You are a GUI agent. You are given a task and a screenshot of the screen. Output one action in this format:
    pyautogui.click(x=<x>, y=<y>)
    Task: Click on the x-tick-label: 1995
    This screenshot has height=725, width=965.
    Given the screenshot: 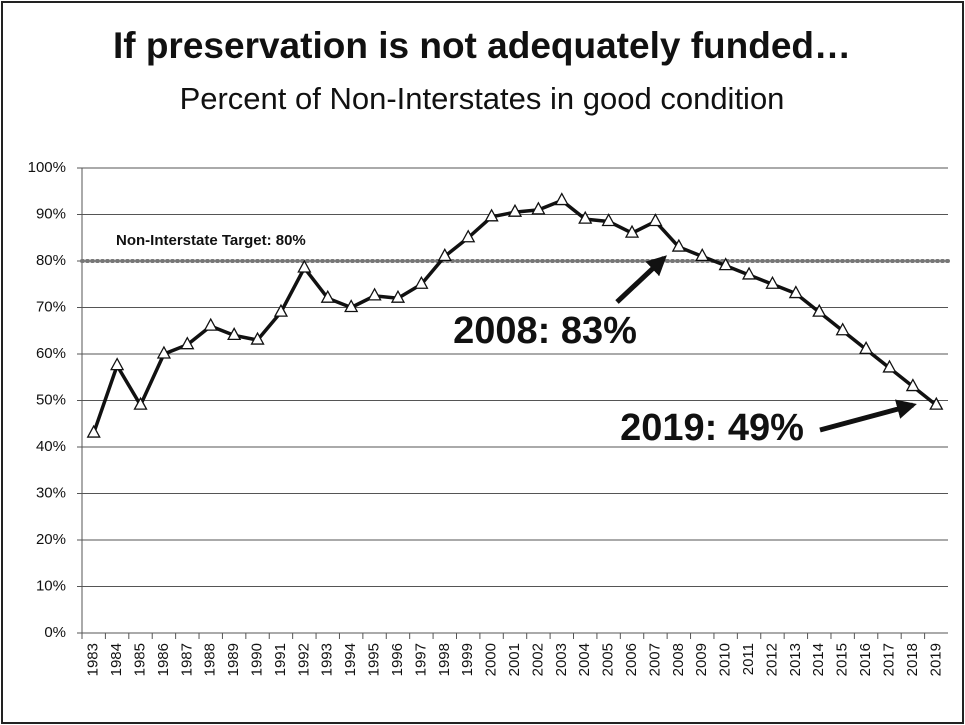 What is the action you would take?
    pyautogui.click(x=374, y=659)
    